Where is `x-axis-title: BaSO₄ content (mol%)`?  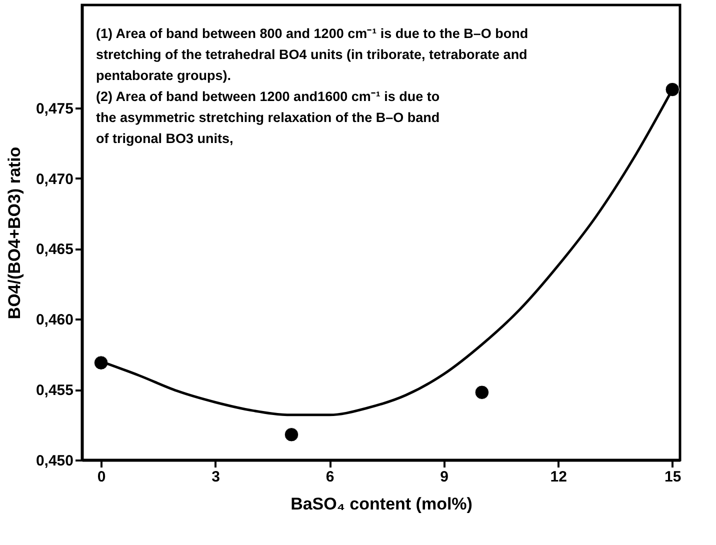
x-axis-title: BaSO₄ content (mol%) is located at coordinates (381, 504).